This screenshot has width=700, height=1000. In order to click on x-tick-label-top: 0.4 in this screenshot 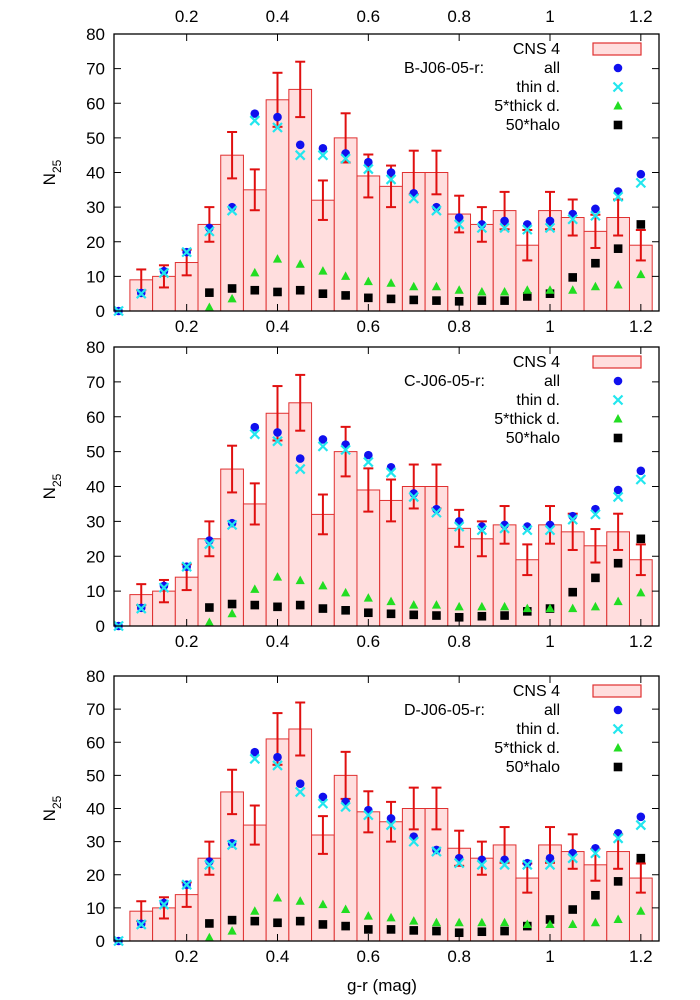, I will do `click(278, 16)`.